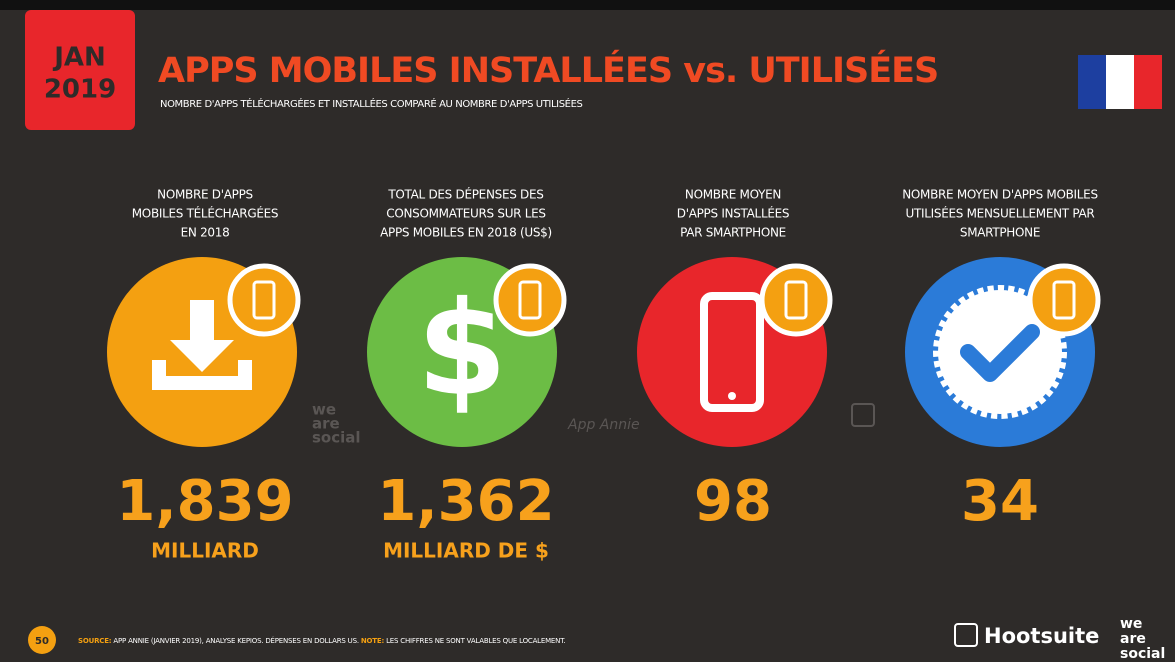 The height and width of the screenshot is (662, 1175). Describe the element at coordinates (1000, 213) in the screenshot. I see `card-label: UTILISÉES MENSUELLEMENT PAR` at that location.